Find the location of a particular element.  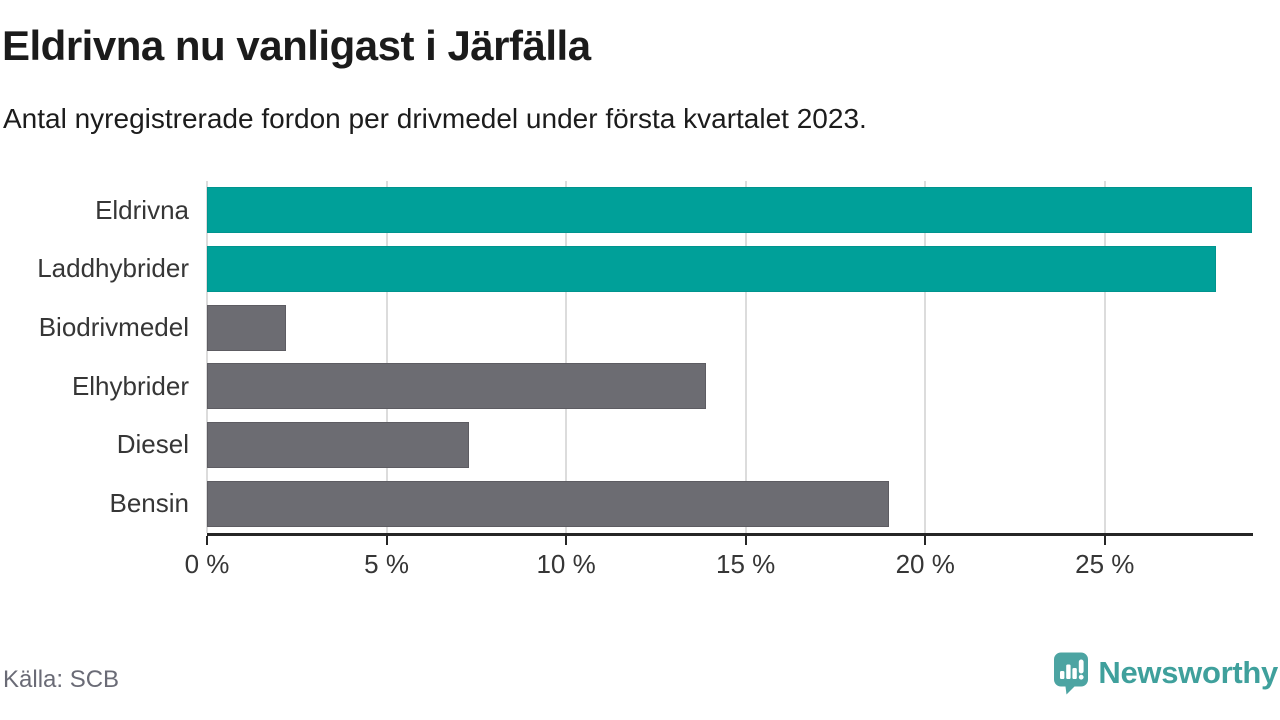

newsworthy-bubble-chart-icon is located at coordinates (1071, 673).